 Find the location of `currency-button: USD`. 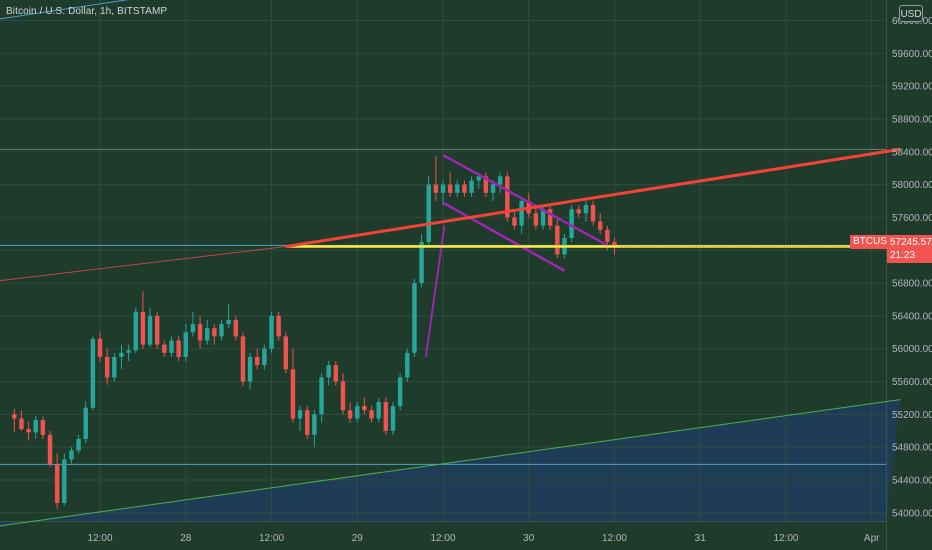

currency-button: USD is located at coordinates (911, 13).